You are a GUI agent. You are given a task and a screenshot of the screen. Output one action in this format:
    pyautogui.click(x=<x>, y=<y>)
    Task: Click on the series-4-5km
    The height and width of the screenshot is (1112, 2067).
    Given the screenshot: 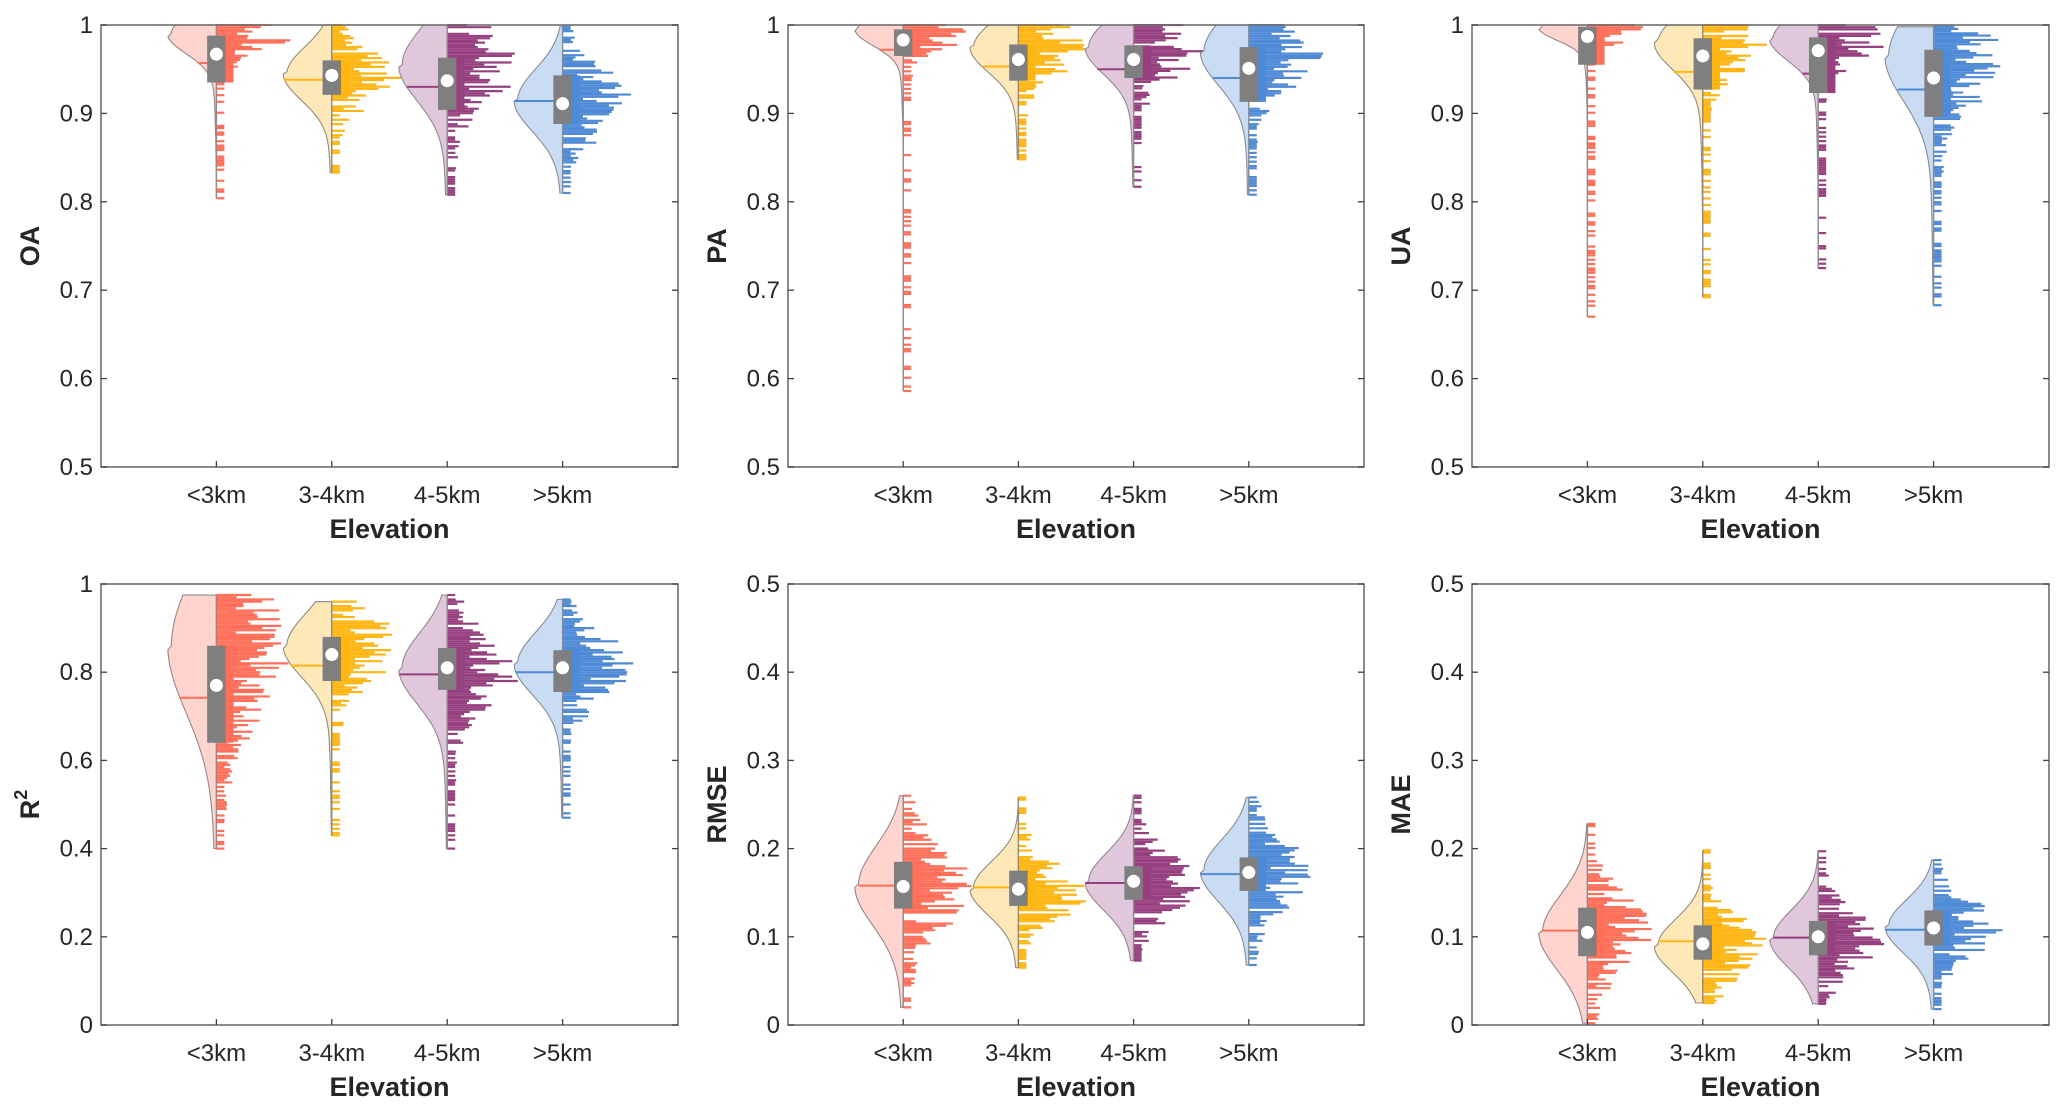 What is the action you would take?
    pyautogui.click(x=1145, y=106)
    